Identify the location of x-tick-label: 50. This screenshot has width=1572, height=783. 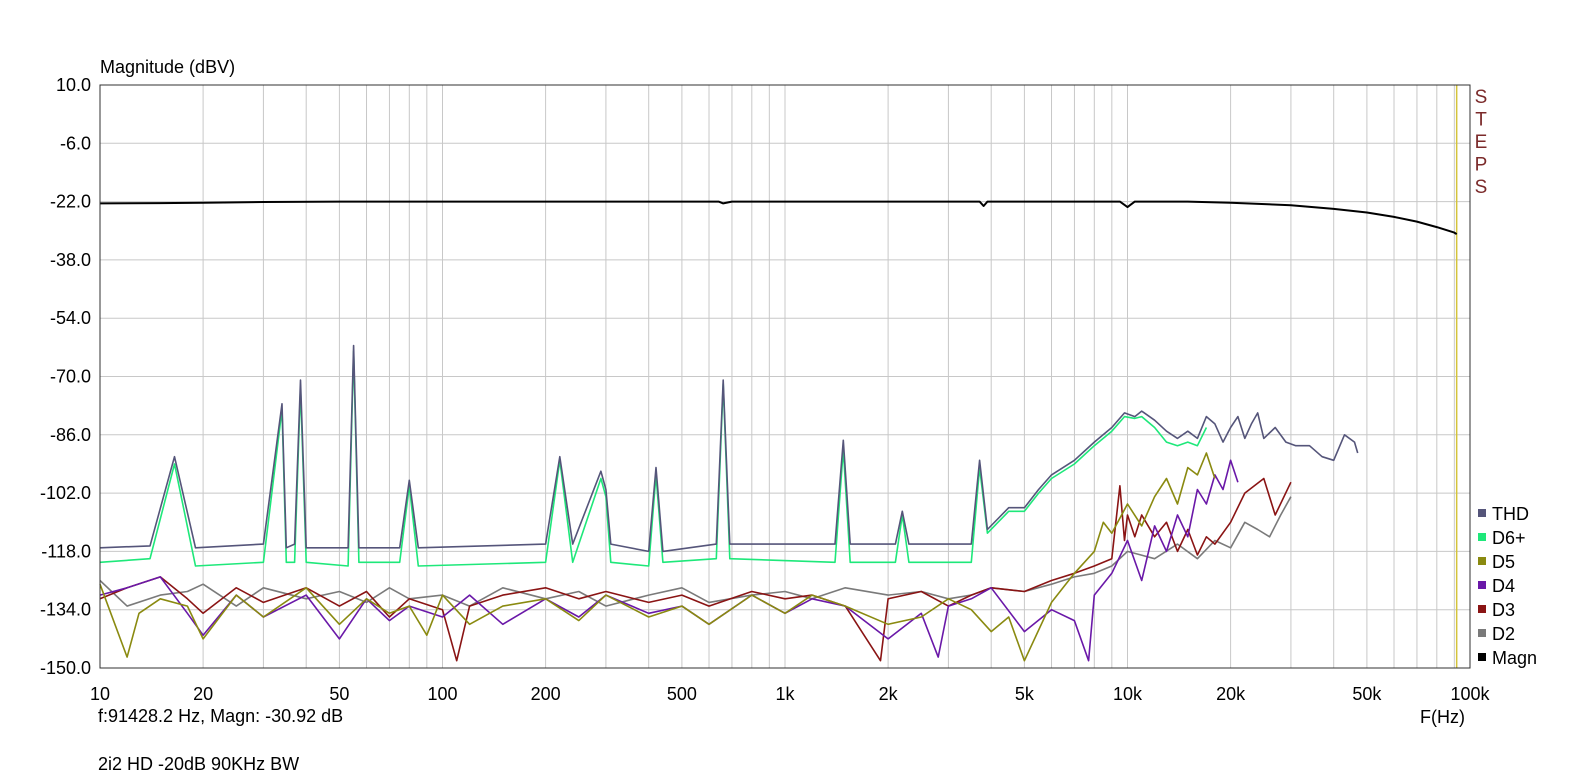
(339, 694).